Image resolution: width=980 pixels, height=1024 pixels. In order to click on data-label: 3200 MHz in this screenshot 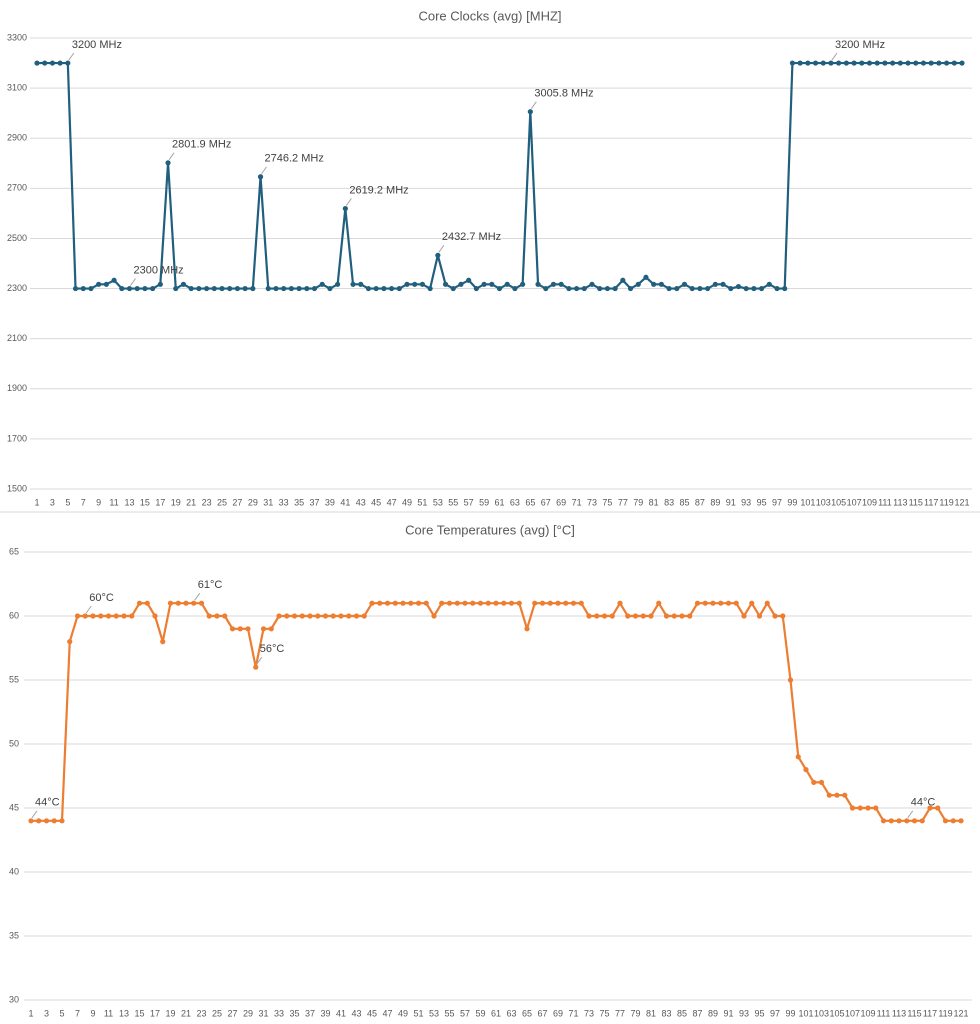, I will do `click(97, 45)`.